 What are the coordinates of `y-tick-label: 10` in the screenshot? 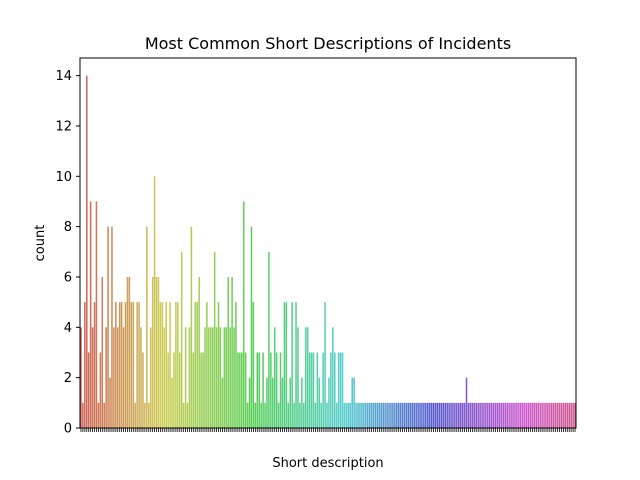 It's located at (63, 177).